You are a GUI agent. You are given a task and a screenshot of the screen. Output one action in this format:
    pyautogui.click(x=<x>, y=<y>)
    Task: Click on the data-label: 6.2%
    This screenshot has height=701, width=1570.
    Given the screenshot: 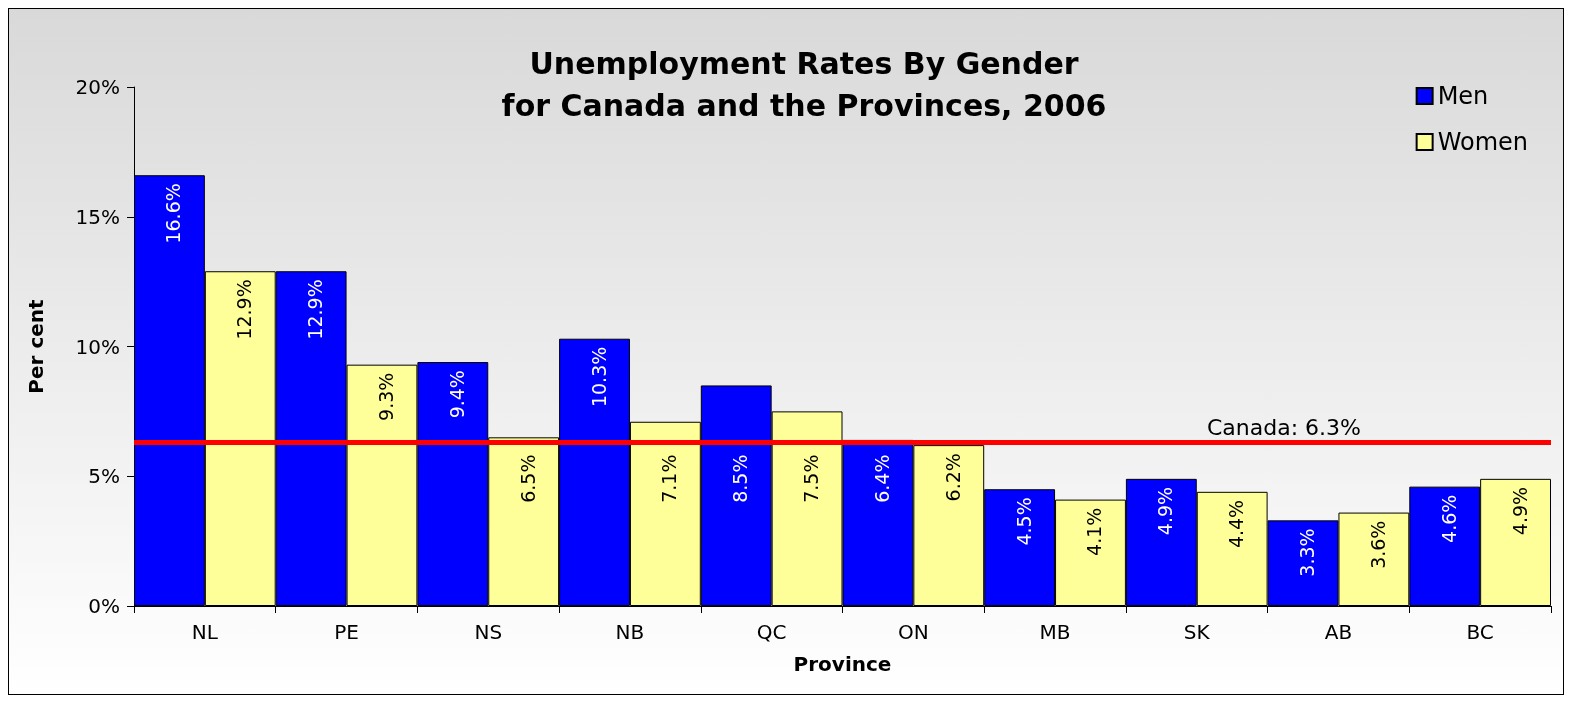 What is the action you would take?
    pyautogui.click(x=952, y=477)
    